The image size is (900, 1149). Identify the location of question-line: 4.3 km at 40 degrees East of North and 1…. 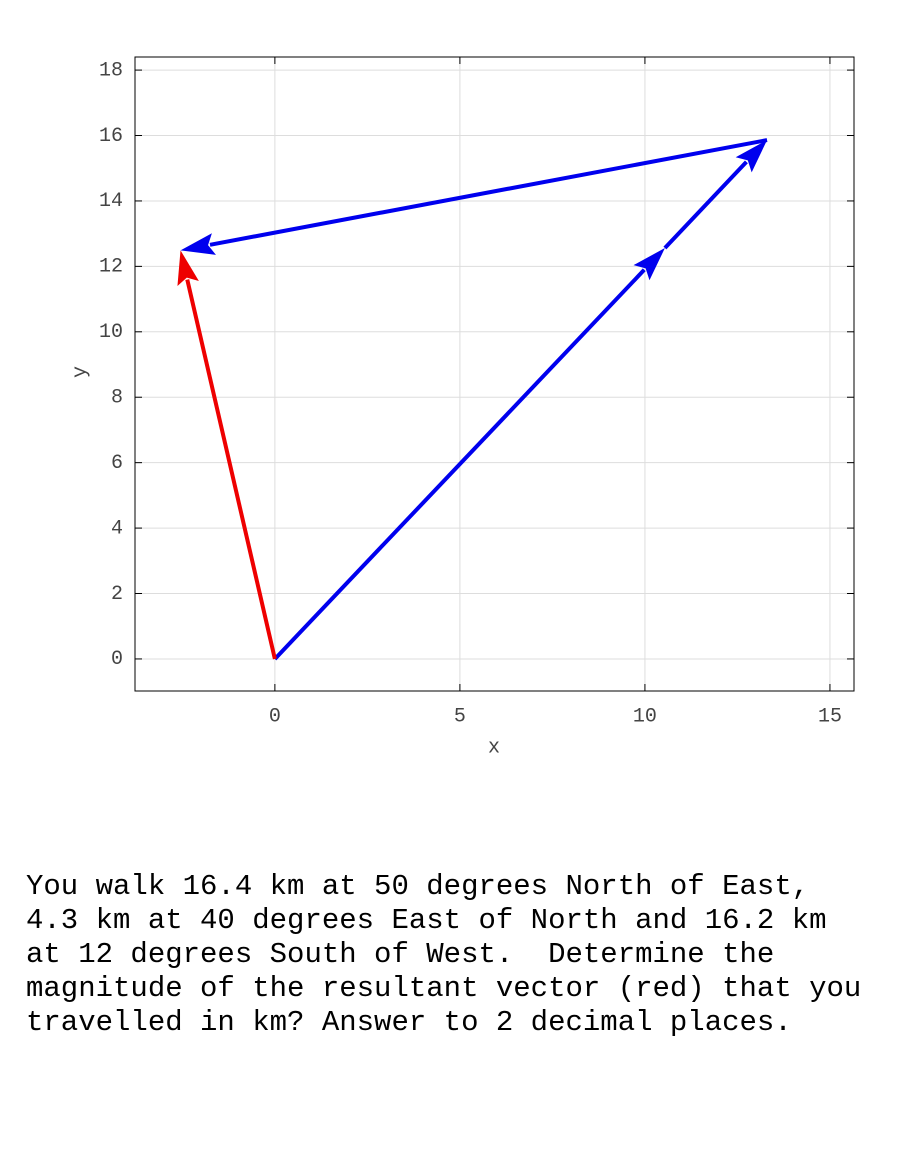
(426, 920).